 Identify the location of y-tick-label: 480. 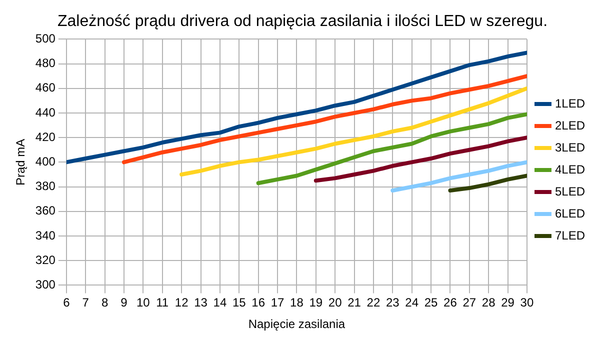
(45, 63).